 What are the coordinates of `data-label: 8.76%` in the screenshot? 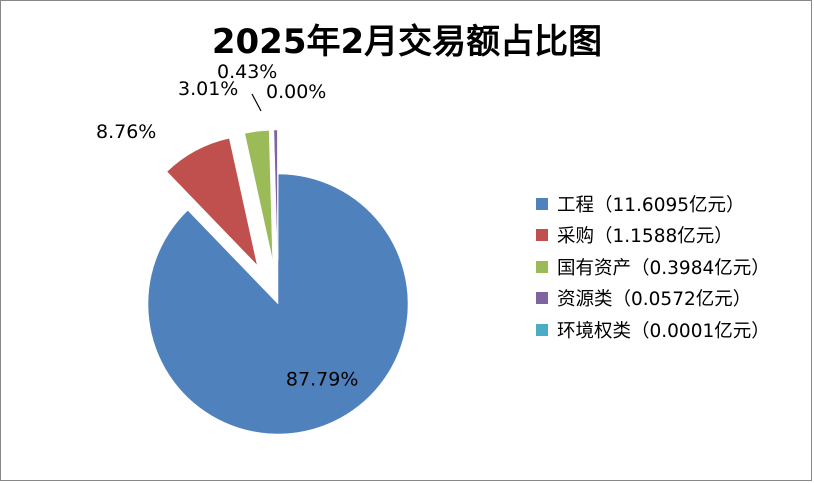 It's located at (126, 132).